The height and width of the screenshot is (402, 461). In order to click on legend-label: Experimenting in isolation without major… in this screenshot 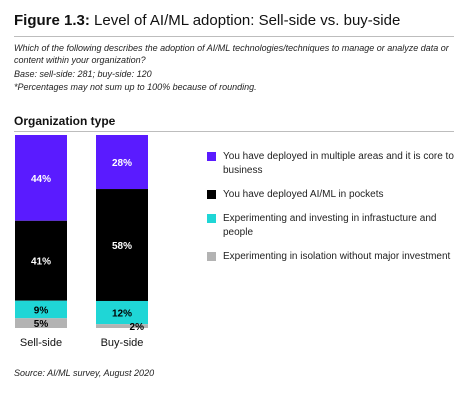, I will do `click(337, 256)`.